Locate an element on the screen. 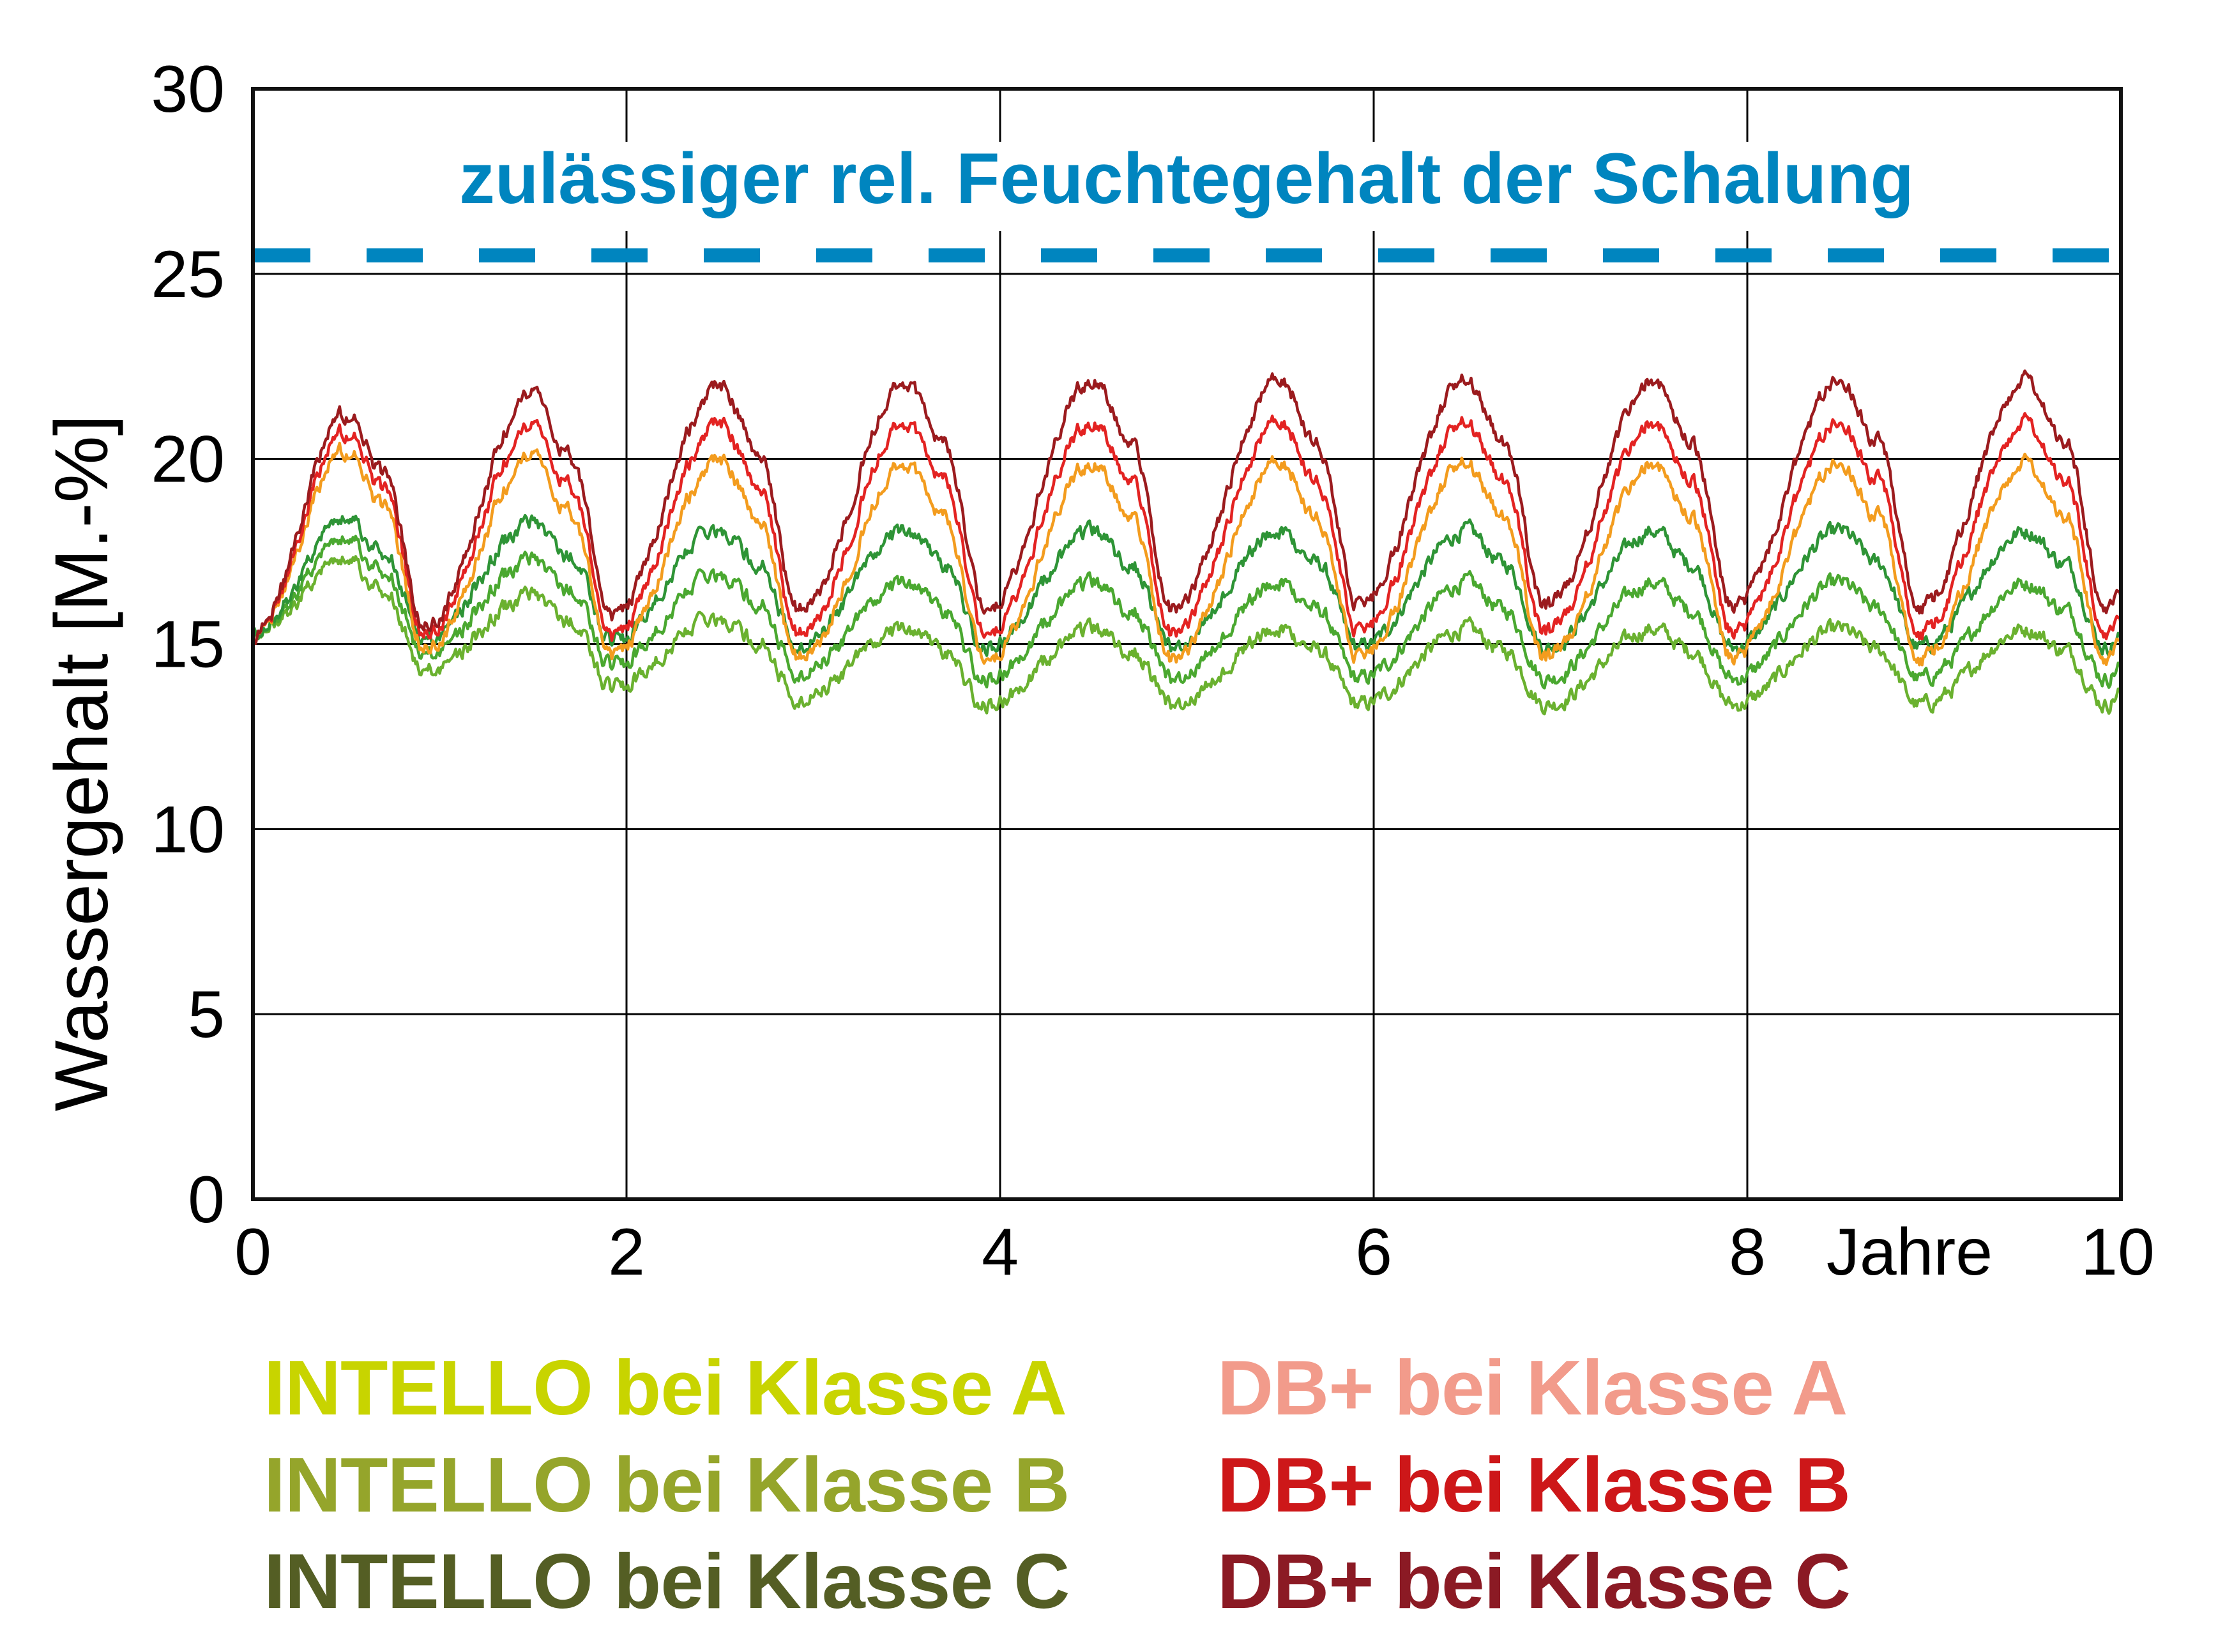 This screenshot has height=1652, width=2225. x-tick-label: 2 is located at coordinates (626, 1252).